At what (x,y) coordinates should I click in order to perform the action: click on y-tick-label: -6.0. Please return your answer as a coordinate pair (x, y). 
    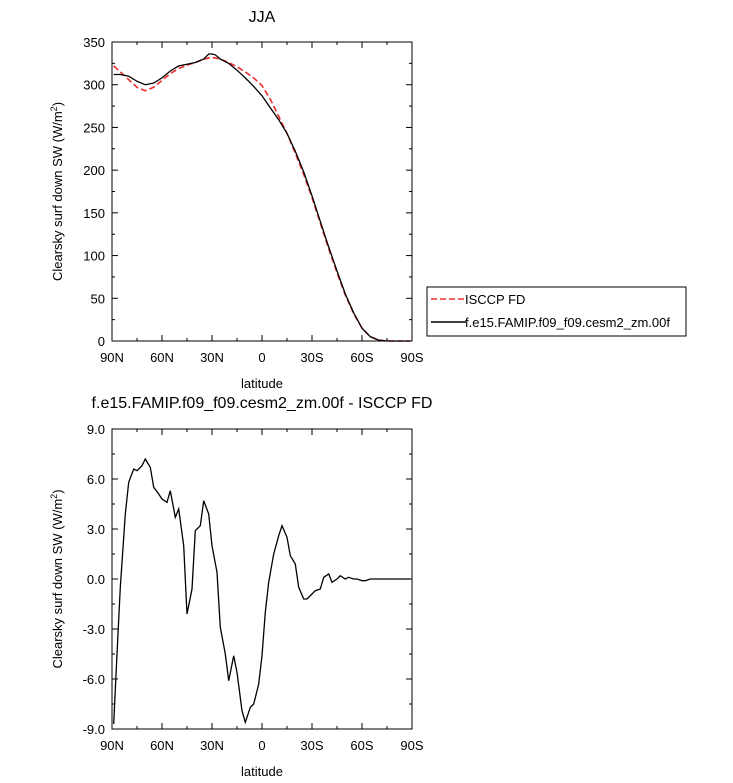
    Looking at the image, I should click on (94, 679).